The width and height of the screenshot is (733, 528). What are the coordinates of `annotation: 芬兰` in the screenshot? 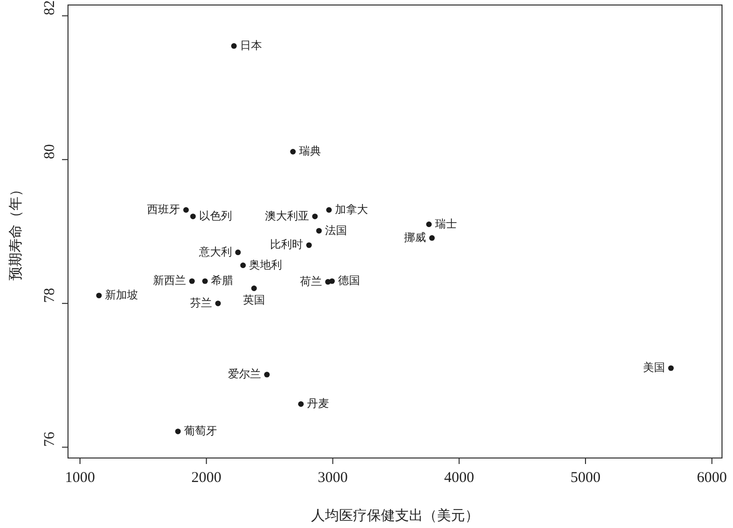 It's located at (201, 303).